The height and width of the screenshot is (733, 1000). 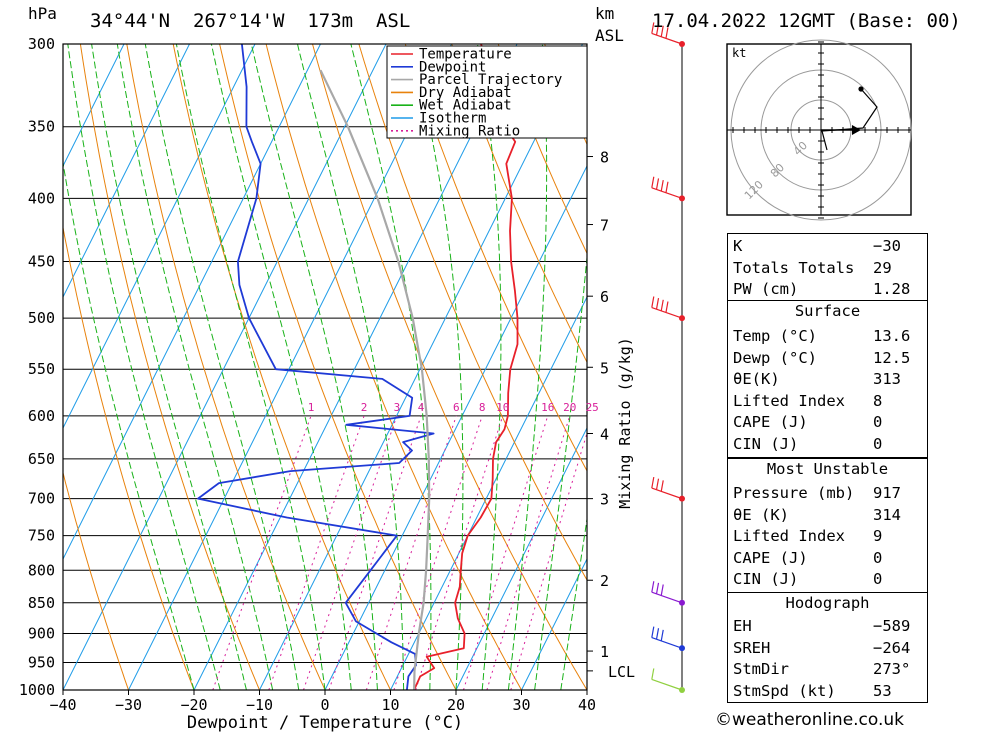 What do you see at coordinates (421, 407) in the screenshot?
I see `mixing-ratio-label: 4` at bounding box center [421, 407].